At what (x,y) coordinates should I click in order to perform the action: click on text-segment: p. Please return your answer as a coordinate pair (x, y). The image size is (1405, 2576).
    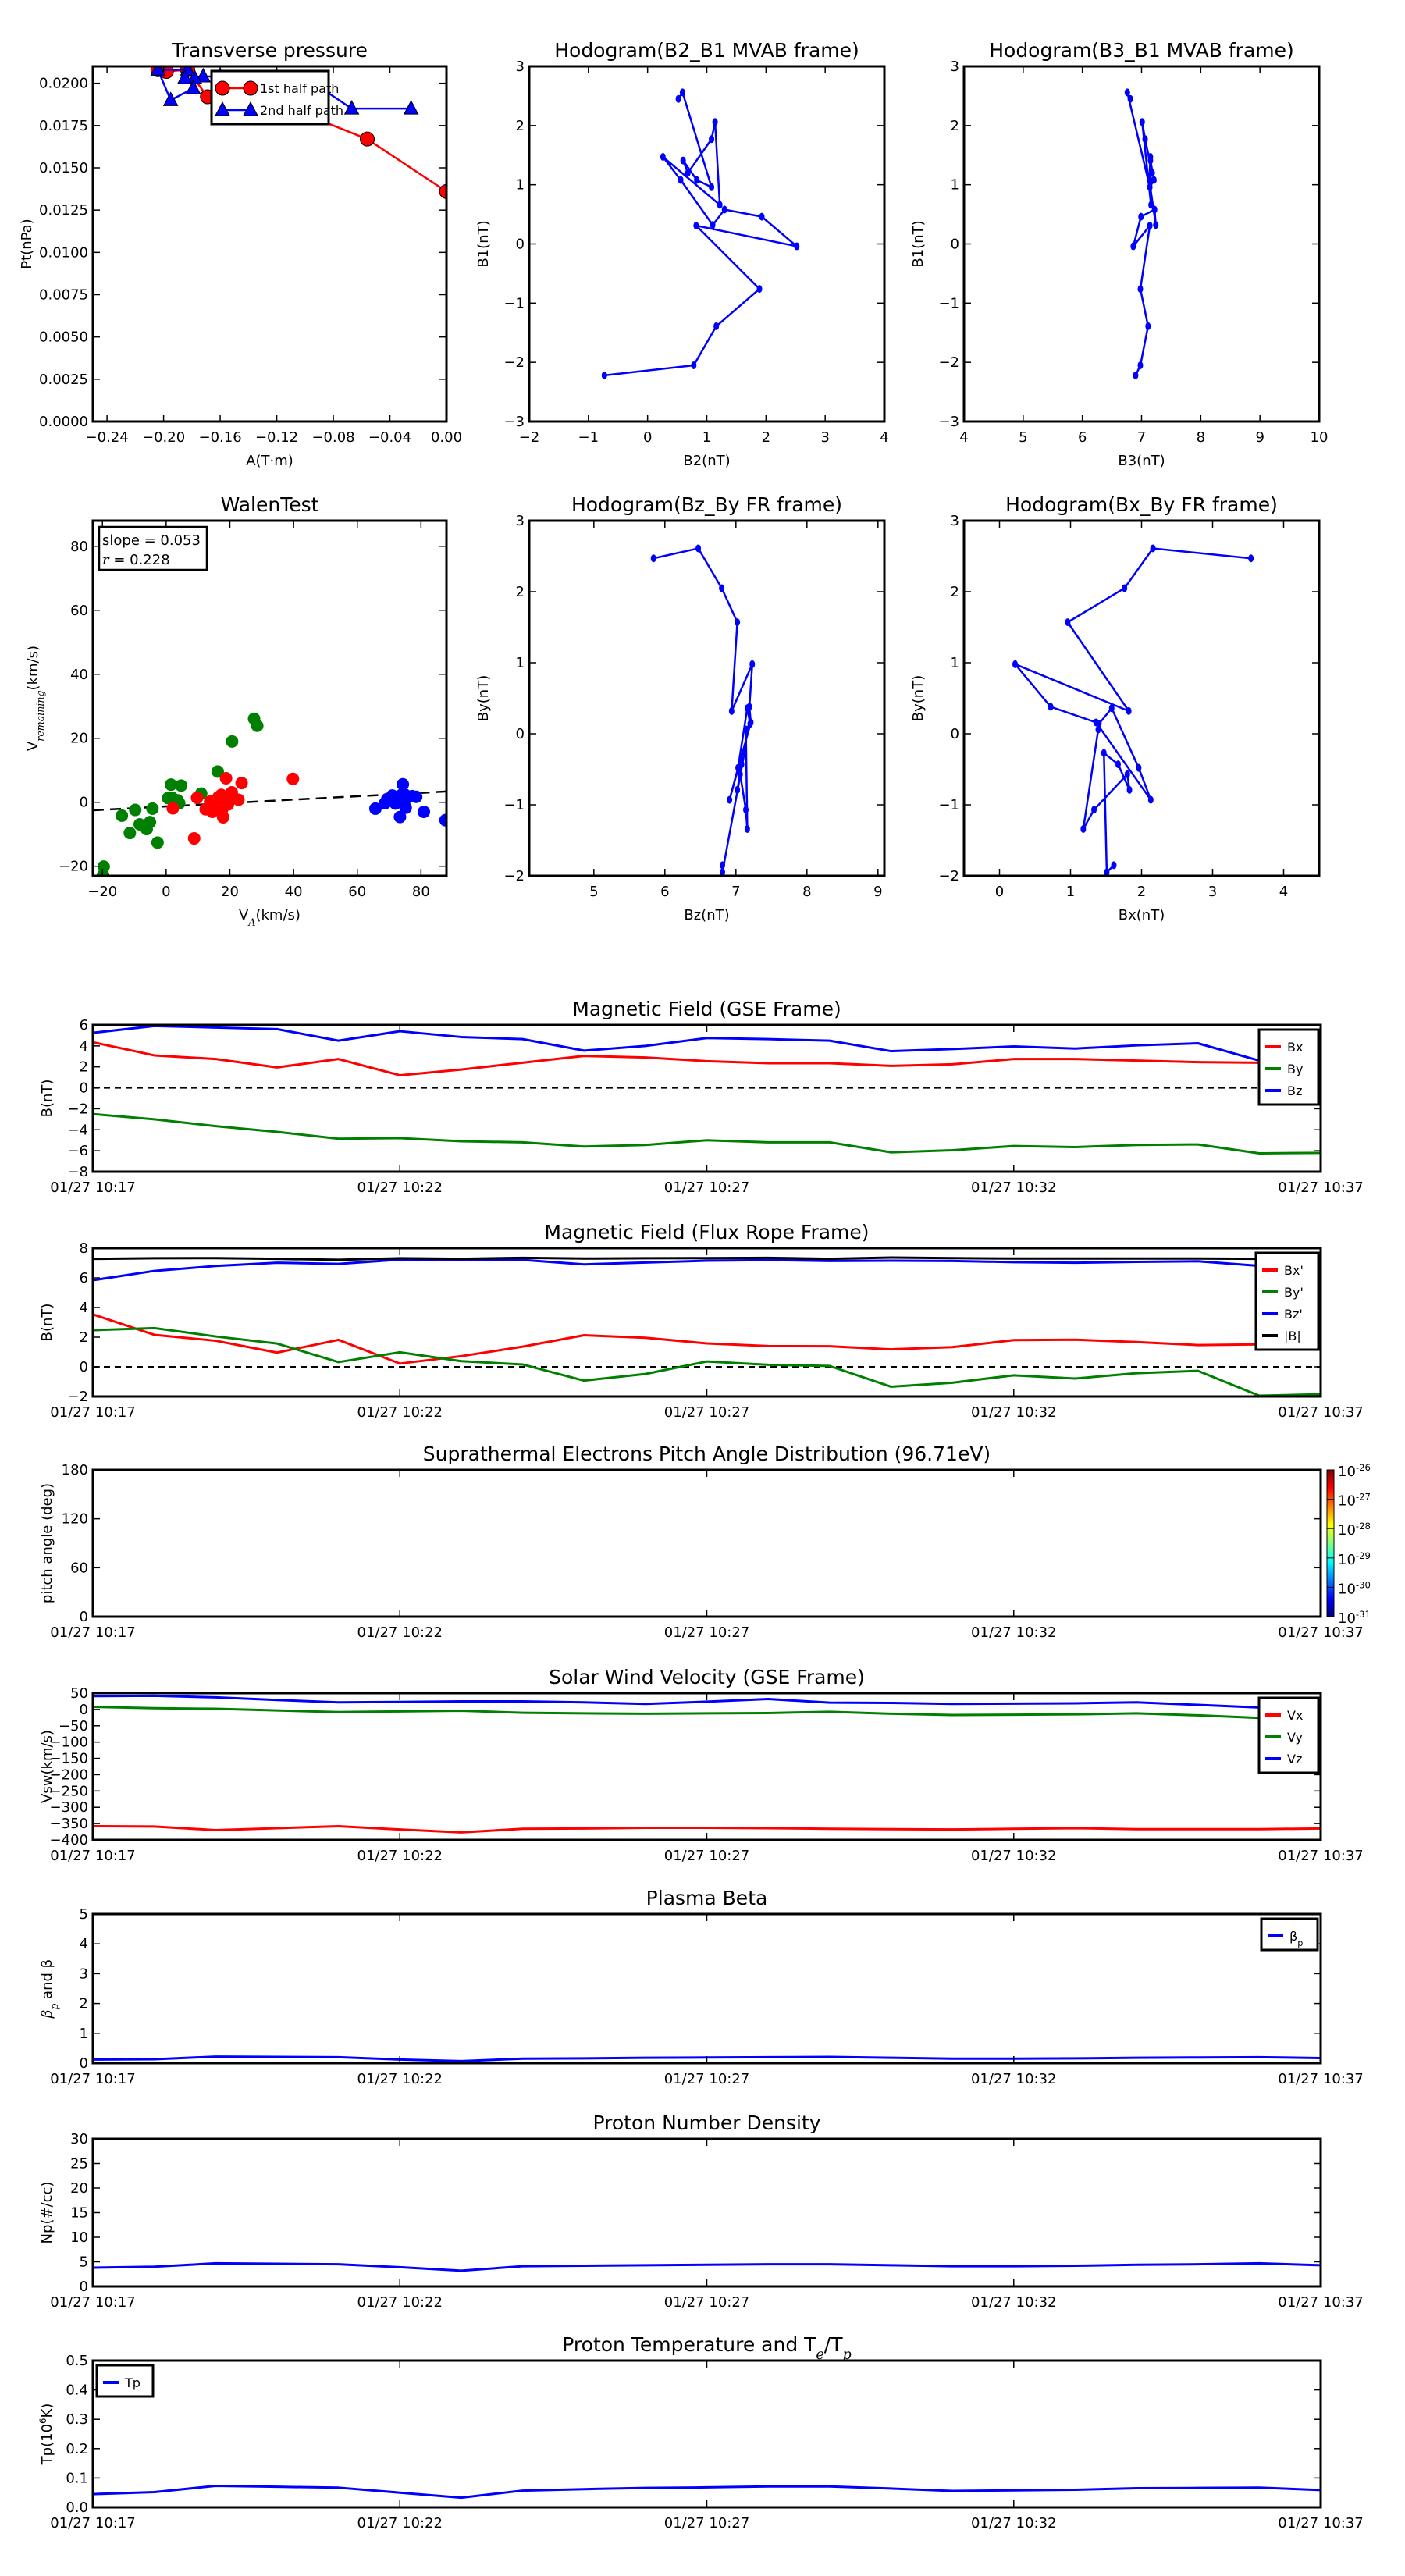
    Looking at the image, I should click on (846, 2355).